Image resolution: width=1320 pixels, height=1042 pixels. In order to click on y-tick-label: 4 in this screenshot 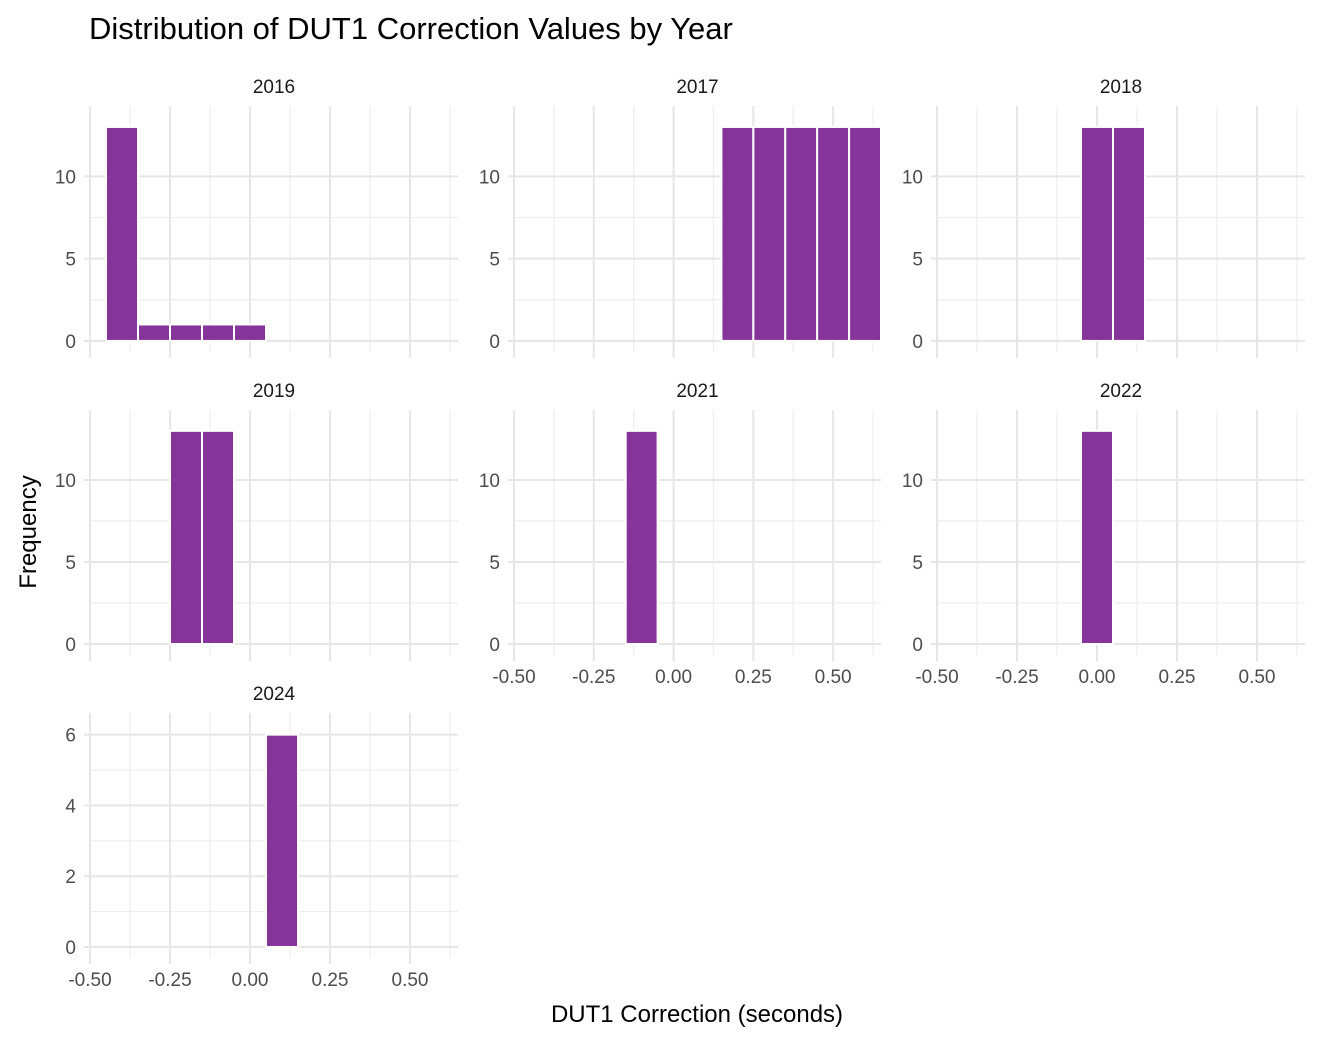, I will do `click(70, 806)`.